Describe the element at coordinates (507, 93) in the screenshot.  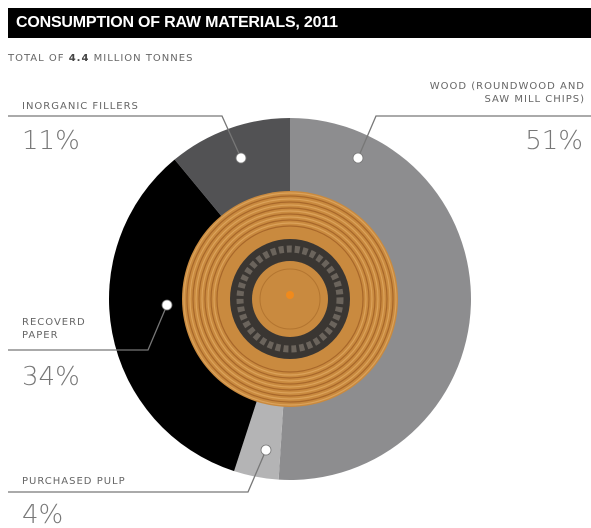
I see `slice-label: WOOD (ROUNDWOOD AND SAW MILL CHIPS)` at that location.